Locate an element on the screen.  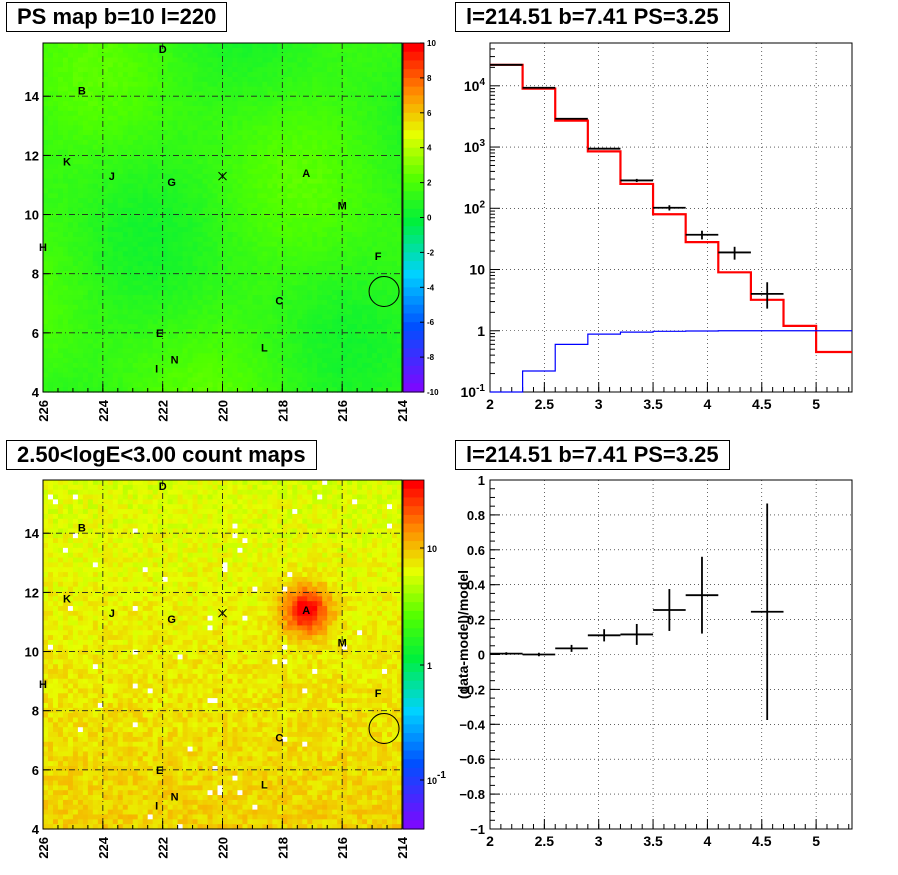
colorbar-tick-label: 10 is located at coordinates (431, 43).